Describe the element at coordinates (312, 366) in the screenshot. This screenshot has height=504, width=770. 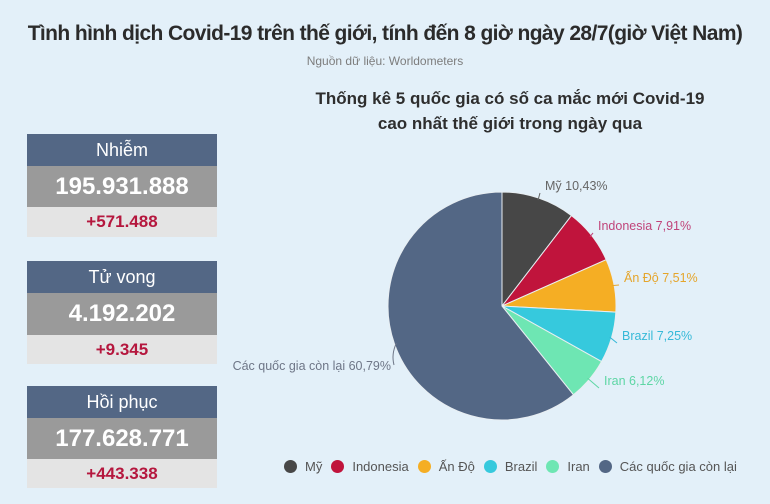
I see `slice-label-5: Các quốc gia còn lại 60,79%` at that location.